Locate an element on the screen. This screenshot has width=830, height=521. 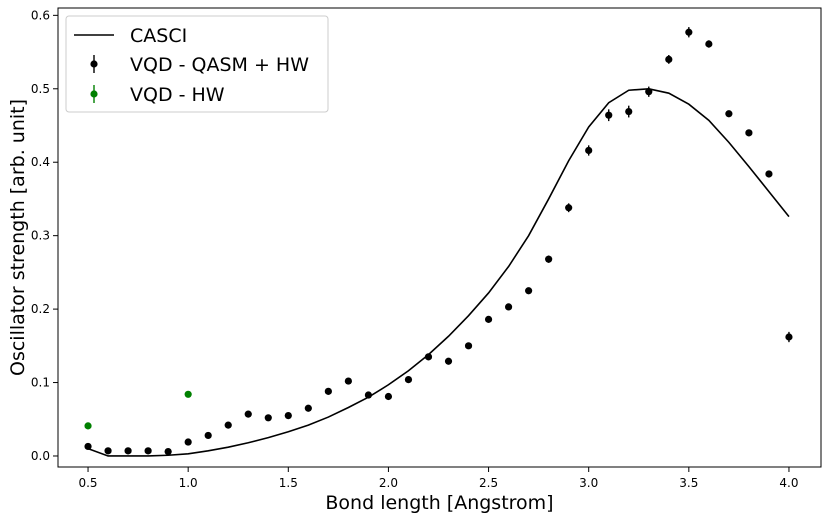
x-tick-label: 1.0 is located at coordinates (188, 483).